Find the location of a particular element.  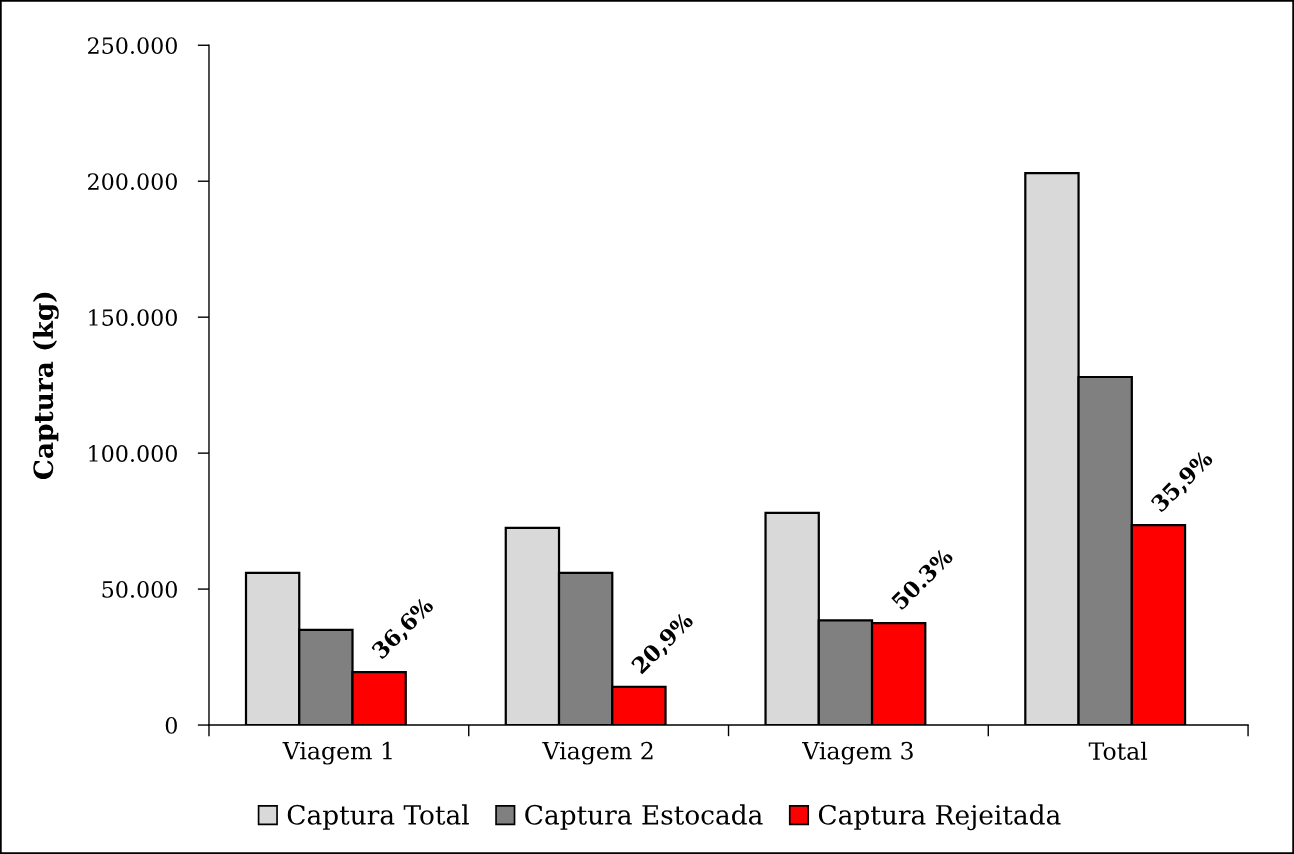

y-tick-label: 250.000 is located at coordinates (132, 46).